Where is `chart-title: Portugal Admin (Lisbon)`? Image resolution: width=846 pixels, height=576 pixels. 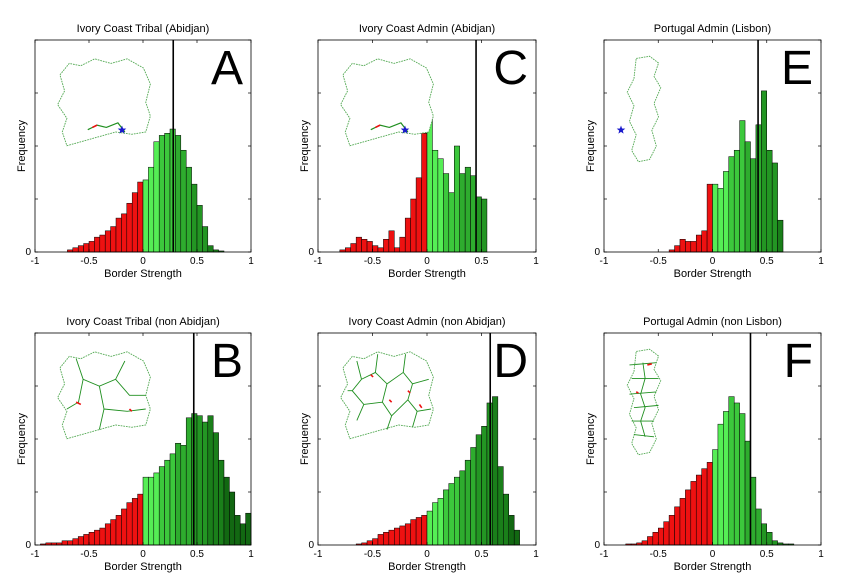
chart-title: Portugal Admin (Lisbon) is located at coordinates (712, 29).